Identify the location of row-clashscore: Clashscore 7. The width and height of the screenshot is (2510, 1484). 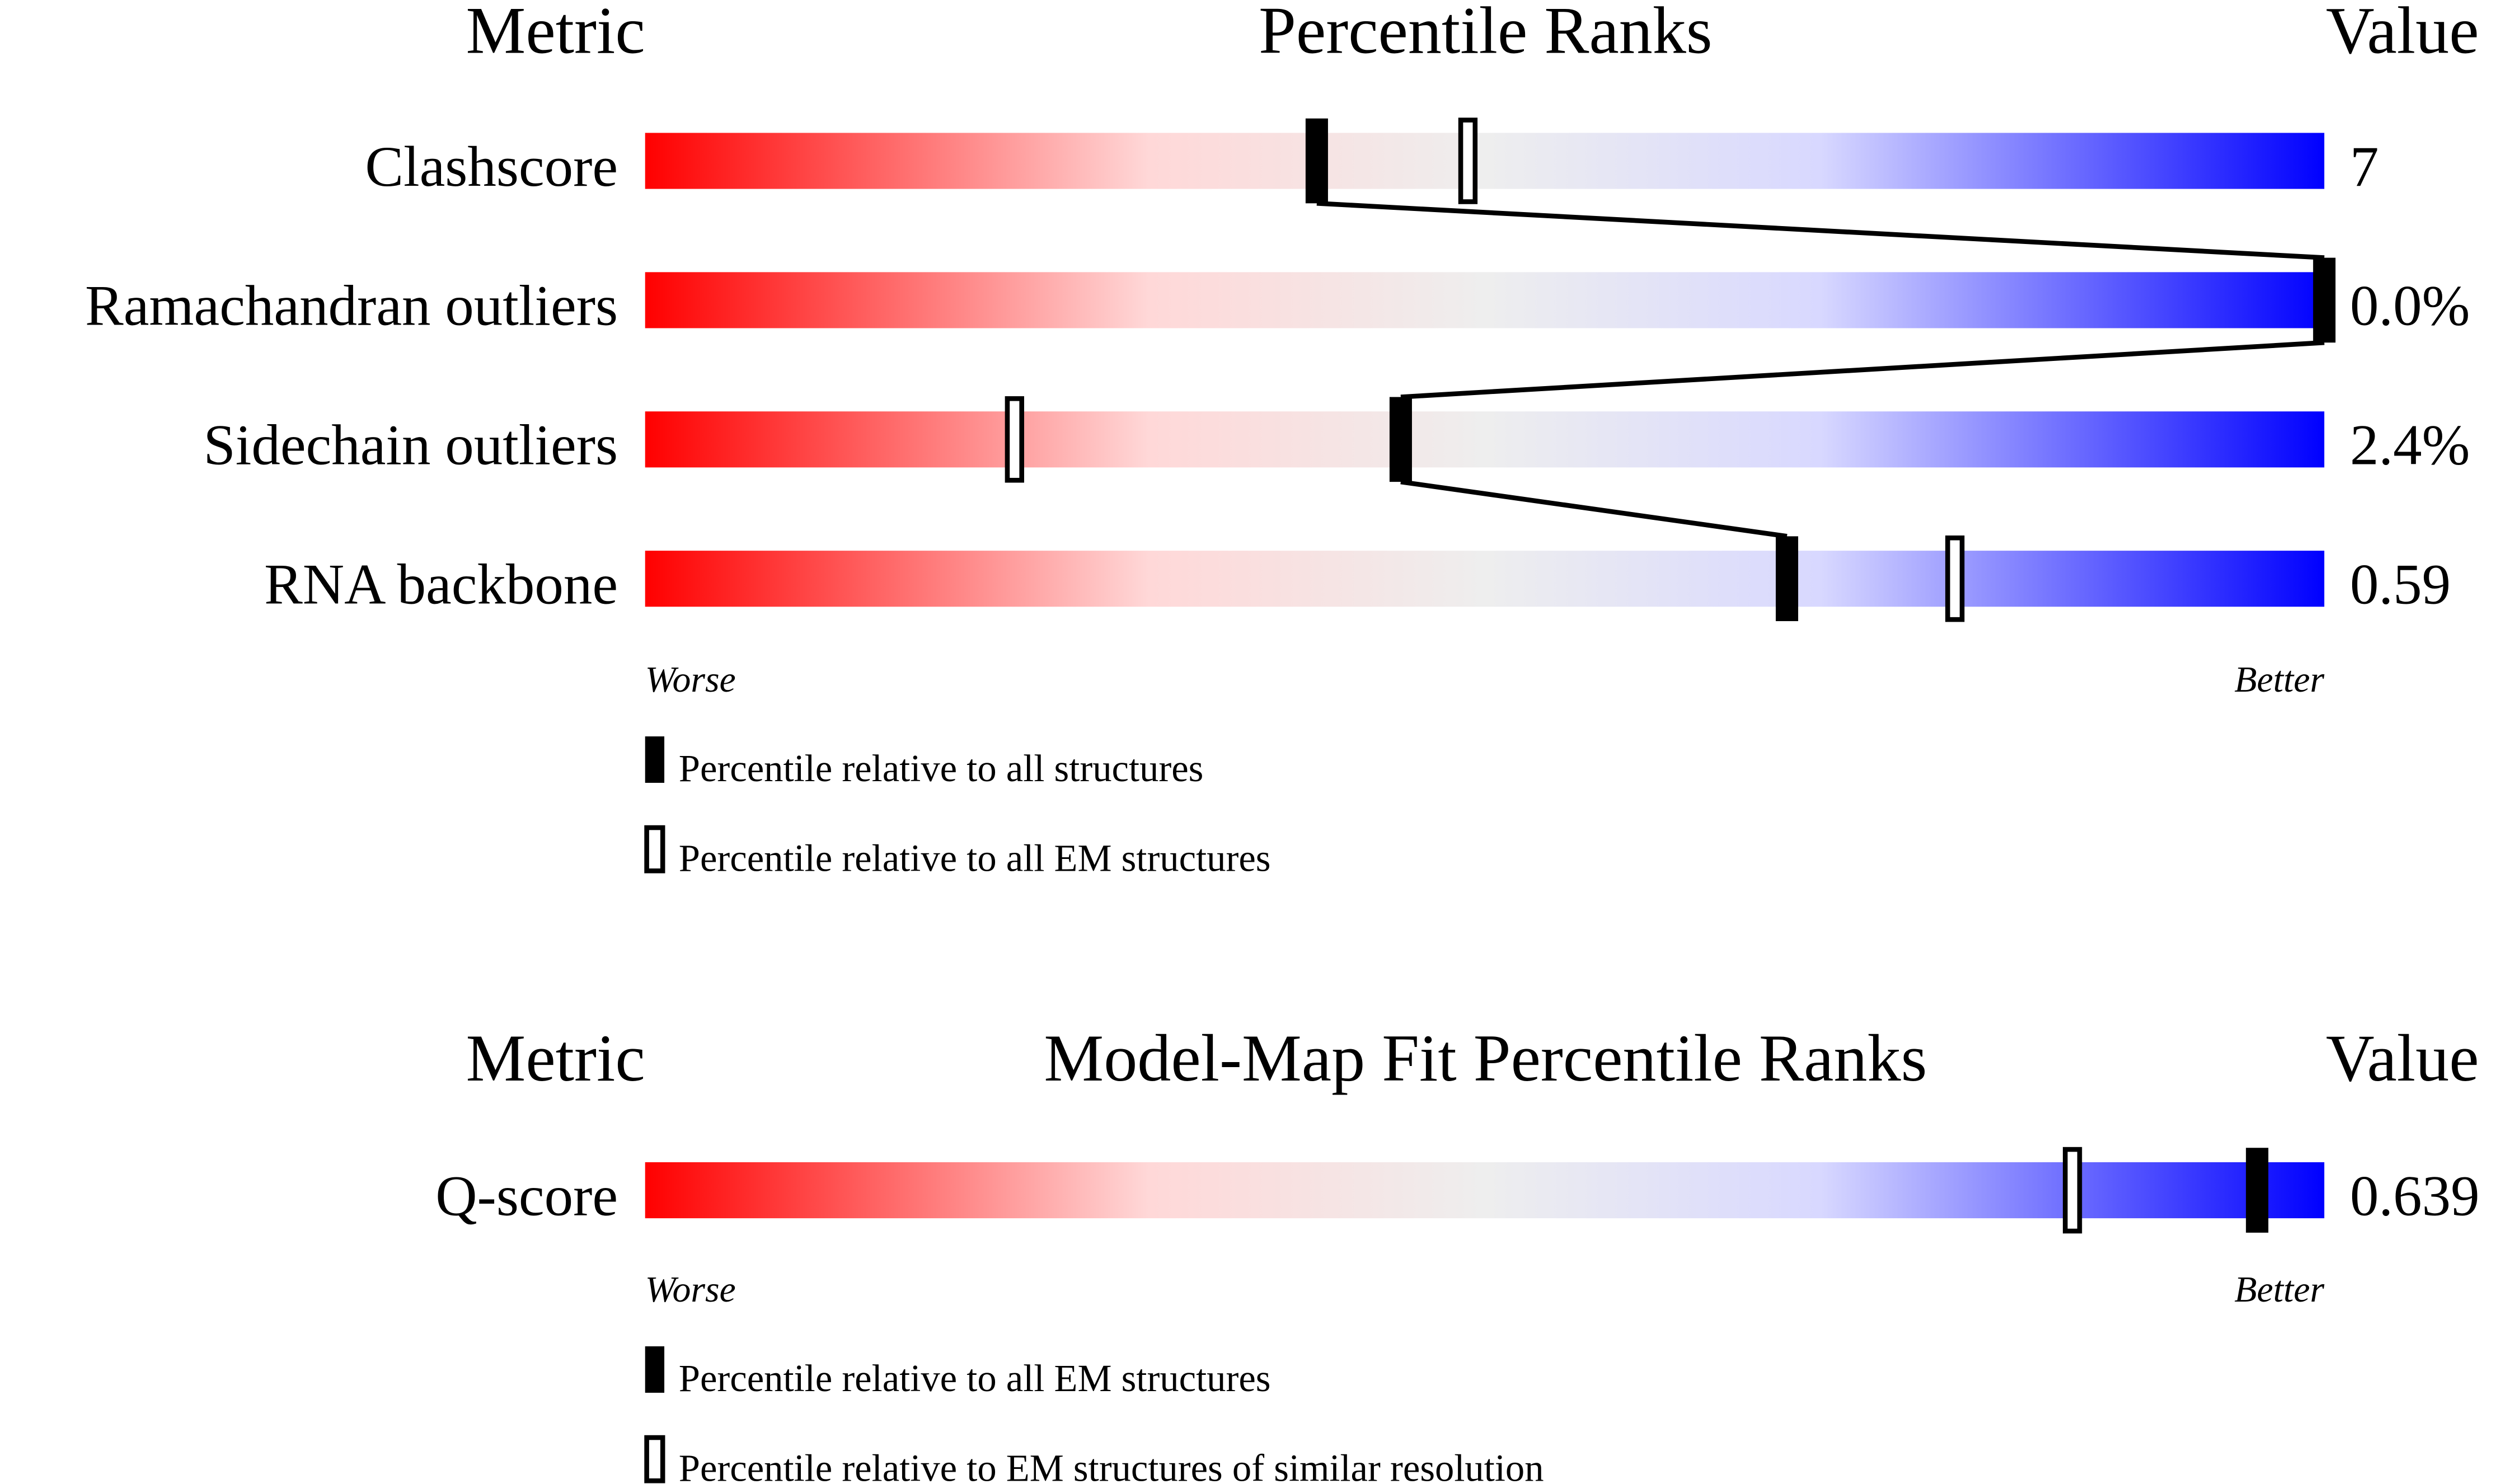
(1371, 167).